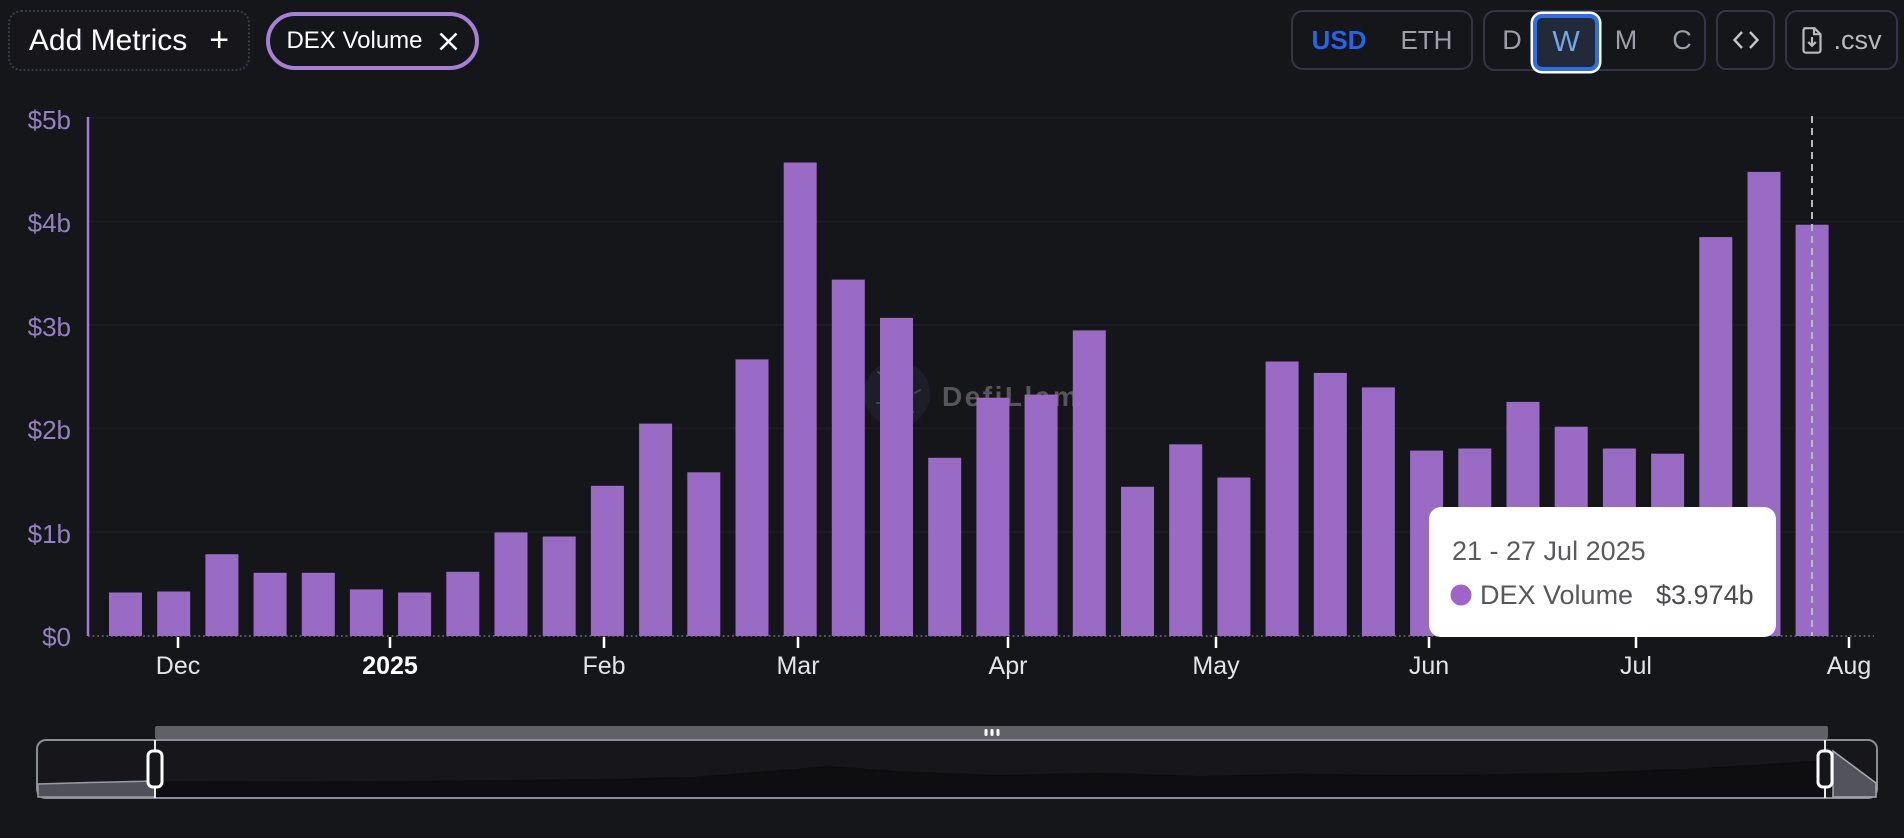 Image resolution: width=1904 pixels, height=838 pixels. What do you see at coordinates (1636, 666) in the screenshot?
I see `svg-text: Jul` at bounding box center [1636, 666].